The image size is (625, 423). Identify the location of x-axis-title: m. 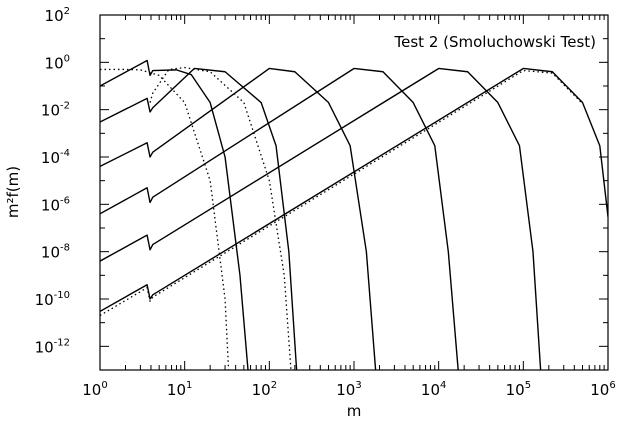
(354, 411).